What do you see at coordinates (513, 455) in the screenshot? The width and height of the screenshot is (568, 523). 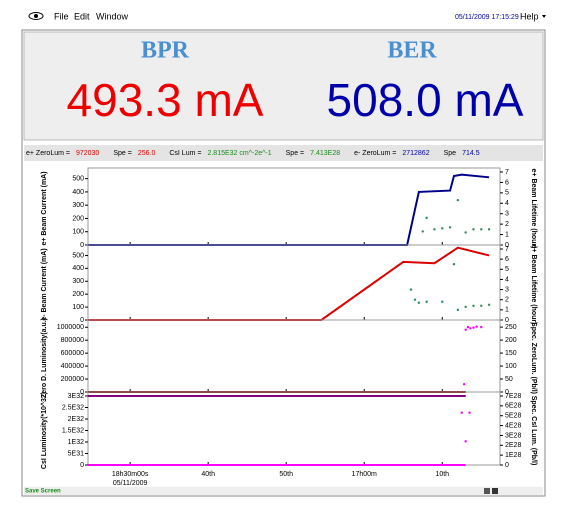 I see `y2-tick-label: 1E28` at bounding box center [513, 455].